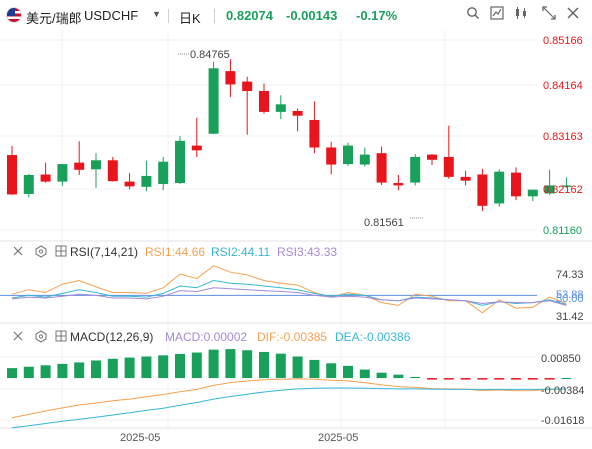  What do you see at coordinates (111, 15) in the screenshot?
I see `symbol-code: USDCHF` at bounding box center [111, 15].